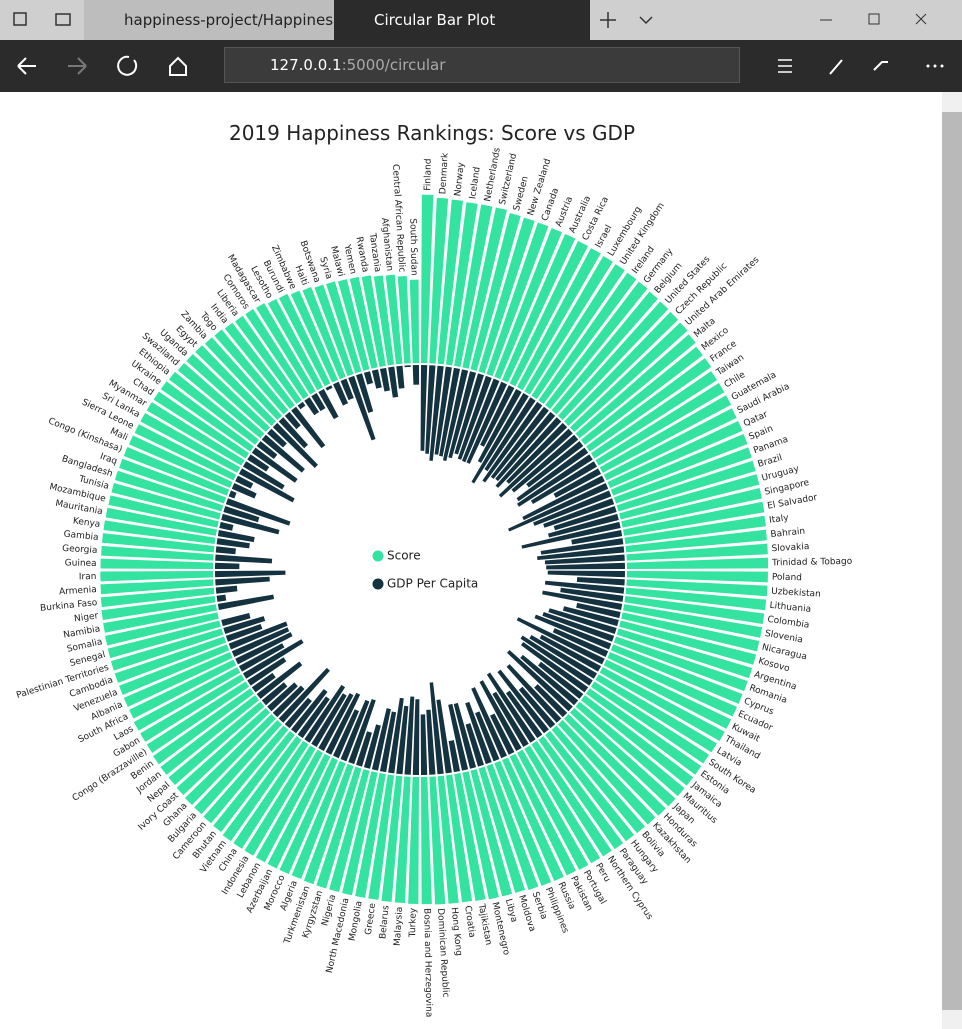 This screenshot has width=962, height=1029. Describe the element at coordinates (783, 637) in the screenshot. I see `country-label: Slovenia` at that location.